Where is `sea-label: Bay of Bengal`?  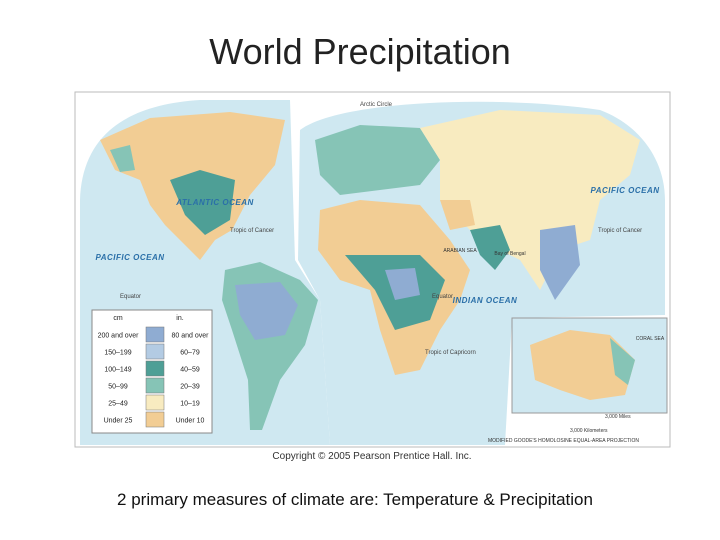 sea-label: Bay of Bengal is located at coordinates (509, 254).